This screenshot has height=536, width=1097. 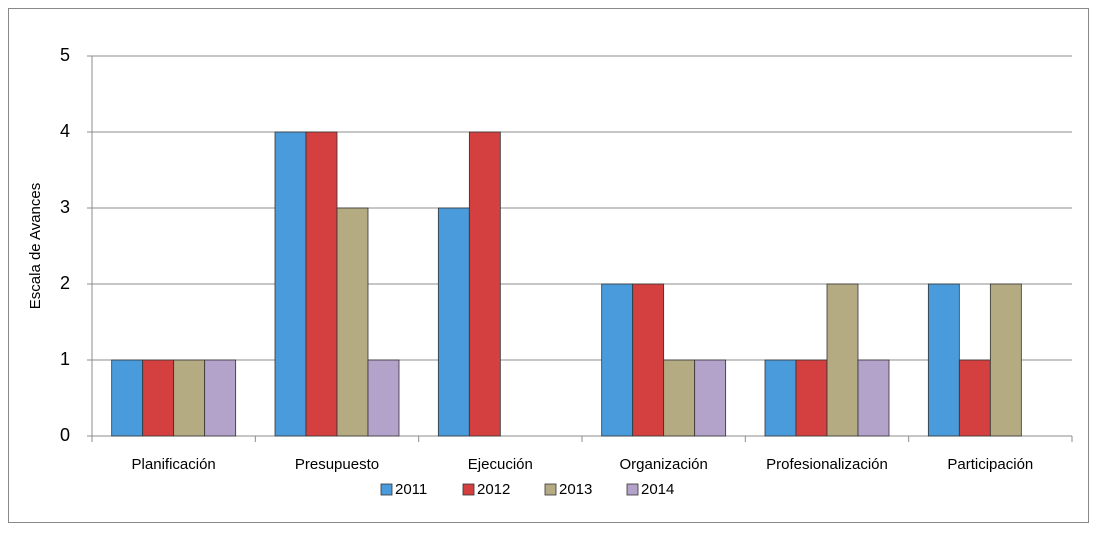 I want to click on legend-label: 2013, so click(x=575, y=489).